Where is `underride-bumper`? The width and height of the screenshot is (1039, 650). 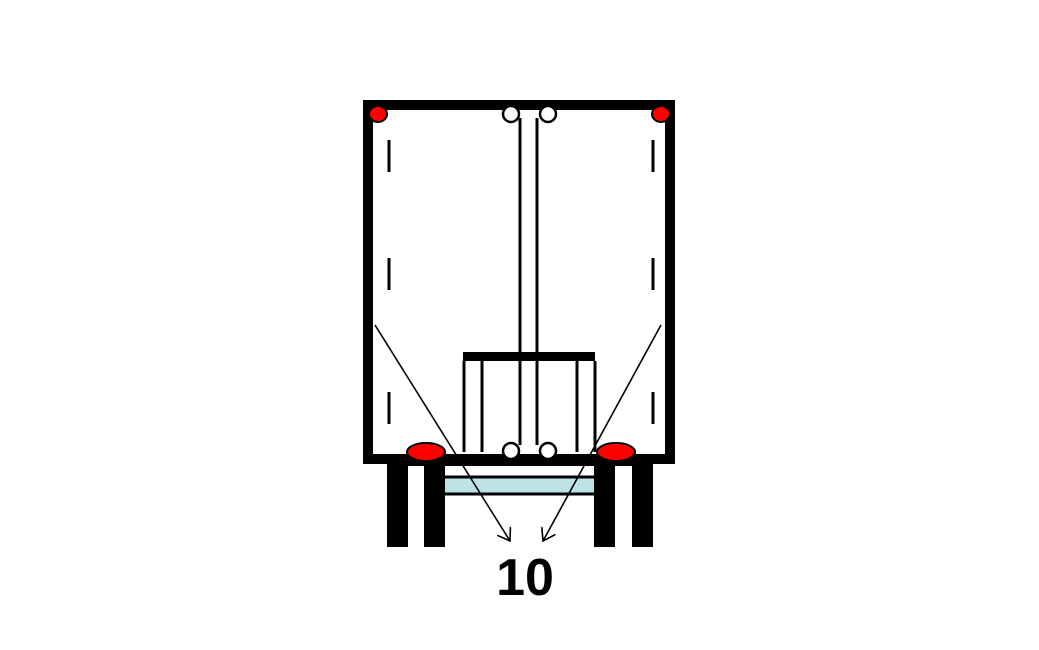 underride-bumper is located at coordinates (519, 485).